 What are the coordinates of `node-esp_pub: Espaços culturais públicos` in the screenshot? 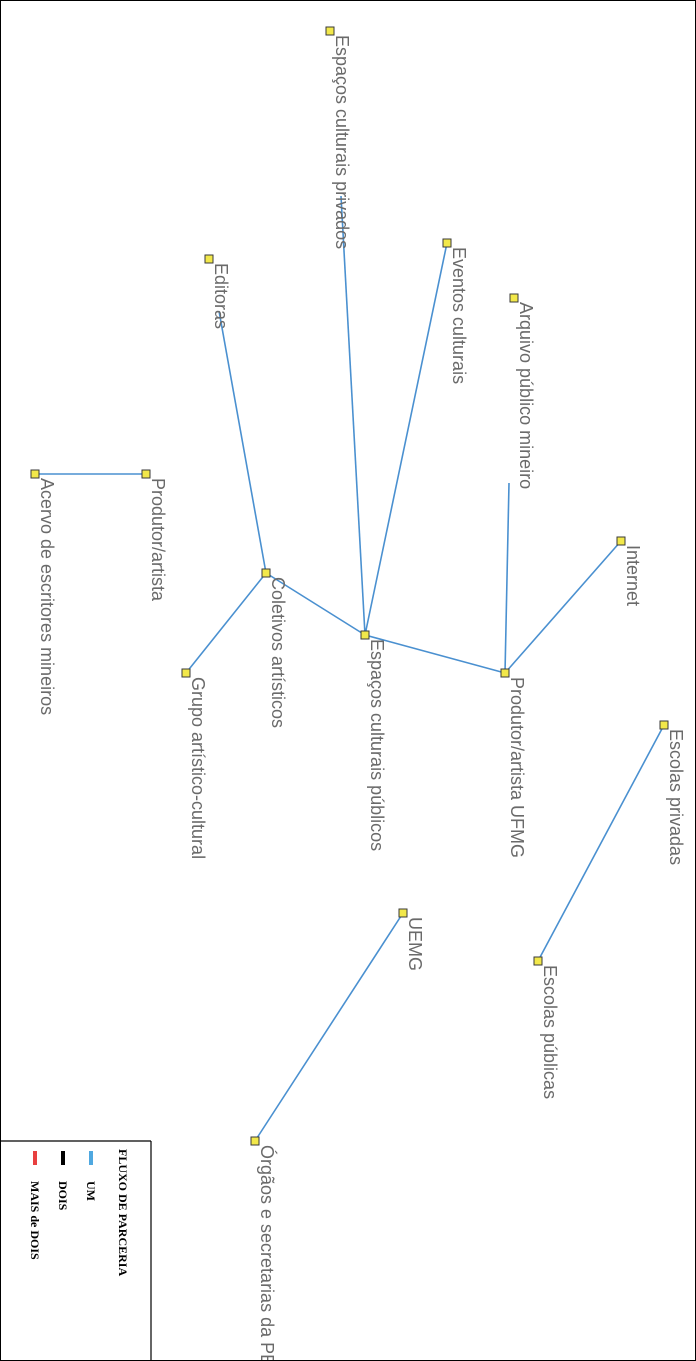 It's located at (373, 740).